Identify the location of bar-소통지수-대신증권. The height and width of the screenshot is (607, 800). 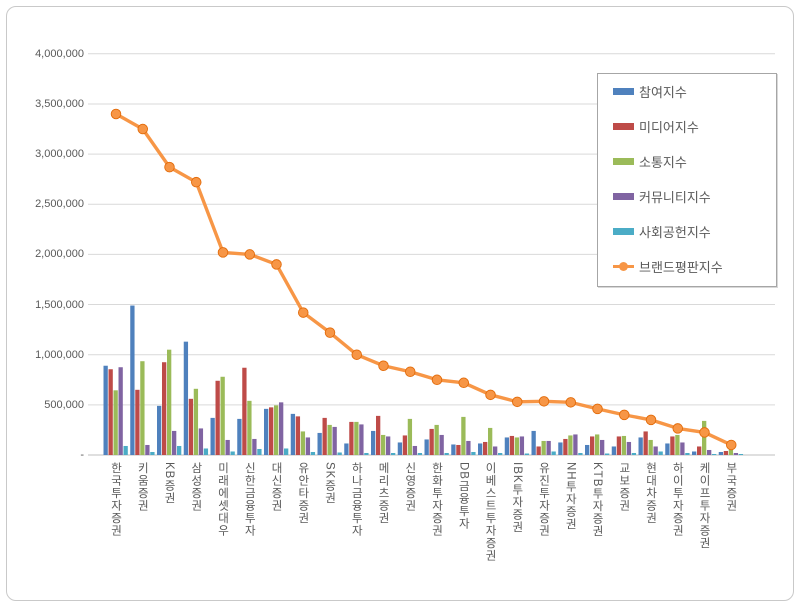
(276, 430).